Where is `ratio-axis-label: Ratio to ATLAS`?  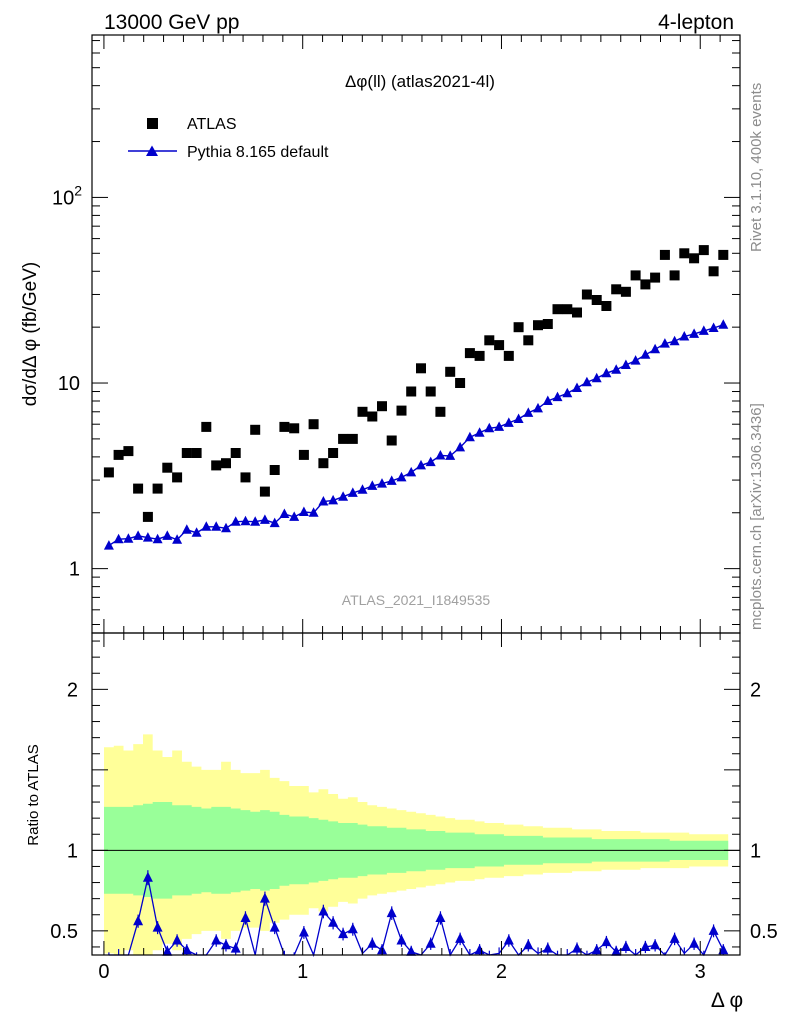 ratio-axis-label: Ratio to ATLAS is located at coordinates (33, 794).